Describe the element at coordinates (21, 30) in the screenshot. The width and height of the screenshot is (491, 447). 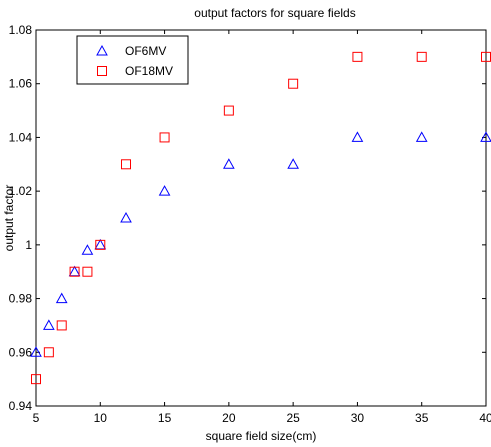
I see `y-tick-label: 1.08` at that location.